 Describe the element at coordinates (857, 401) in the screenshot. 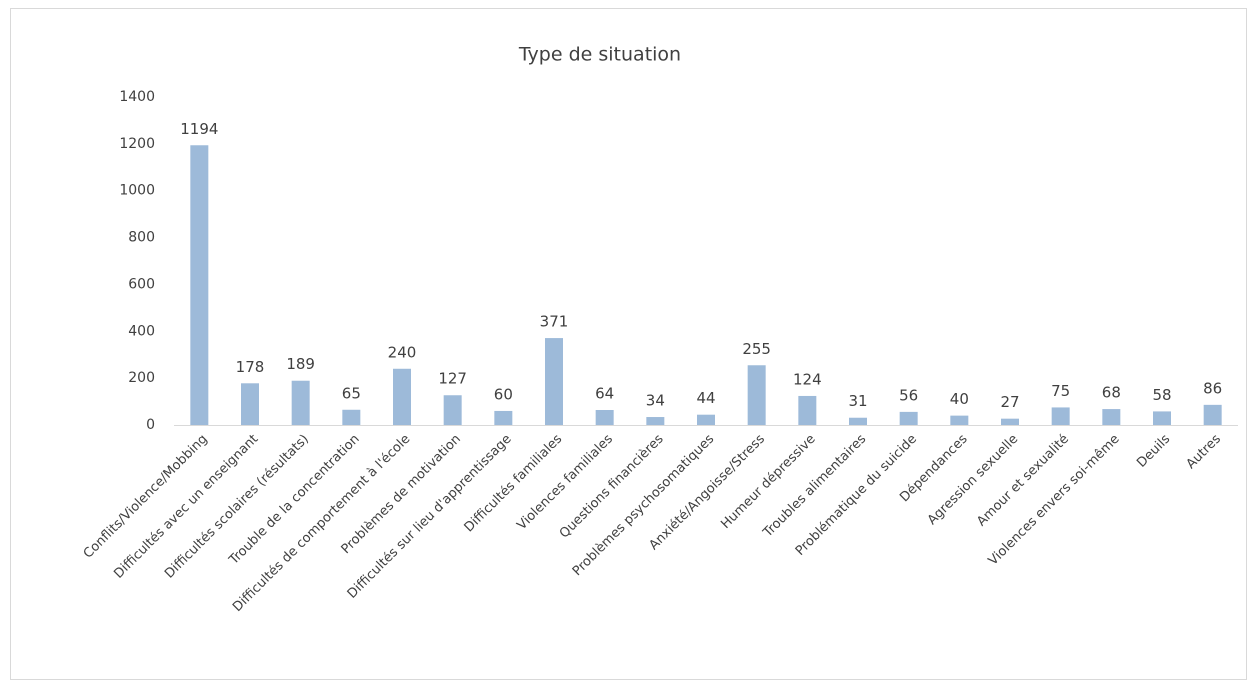

I see `data-label: 31` at that location.